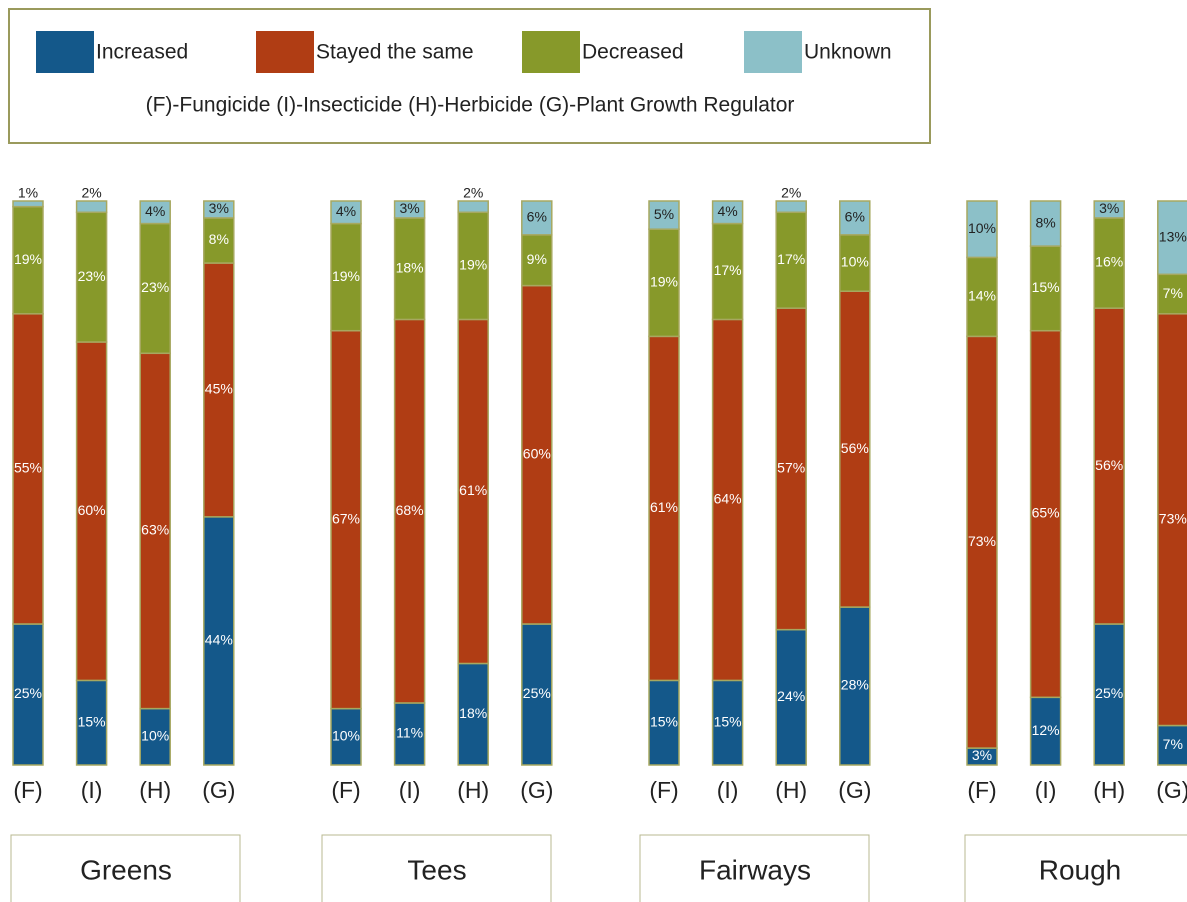 This screenshot has height=902, width=1187. What do you see at coordinates (633, 52) in the screenshot?
I see `legend-label: Decreased` at bounding box center [633, 52].